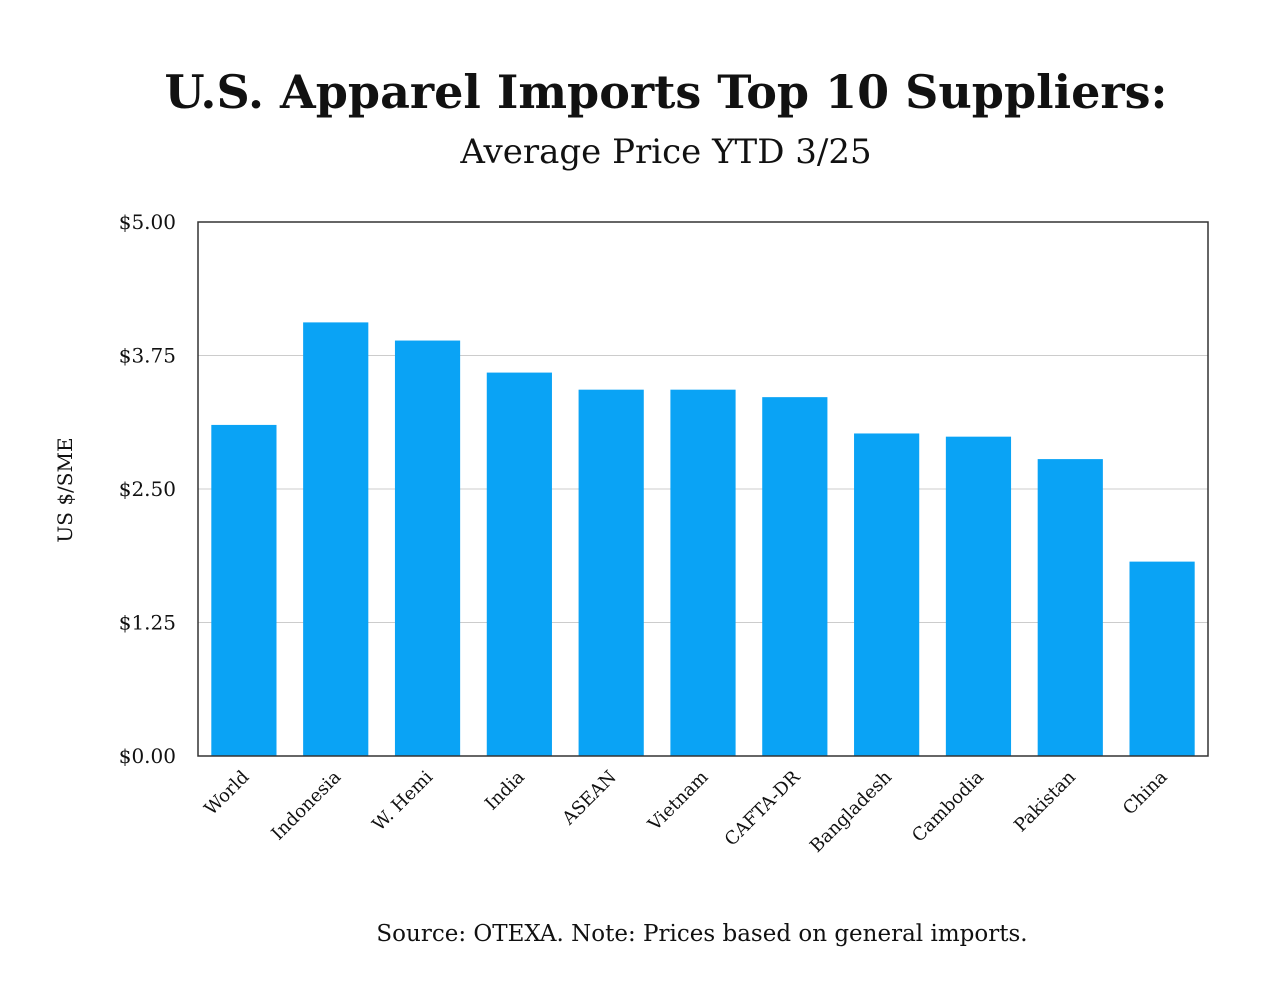 The height and width of the screenshot is (994, 1276). I want to click on y-axis-ticks: $0.00 $1.25 $2.50 $3.75 $5.00, so click(147, 489).